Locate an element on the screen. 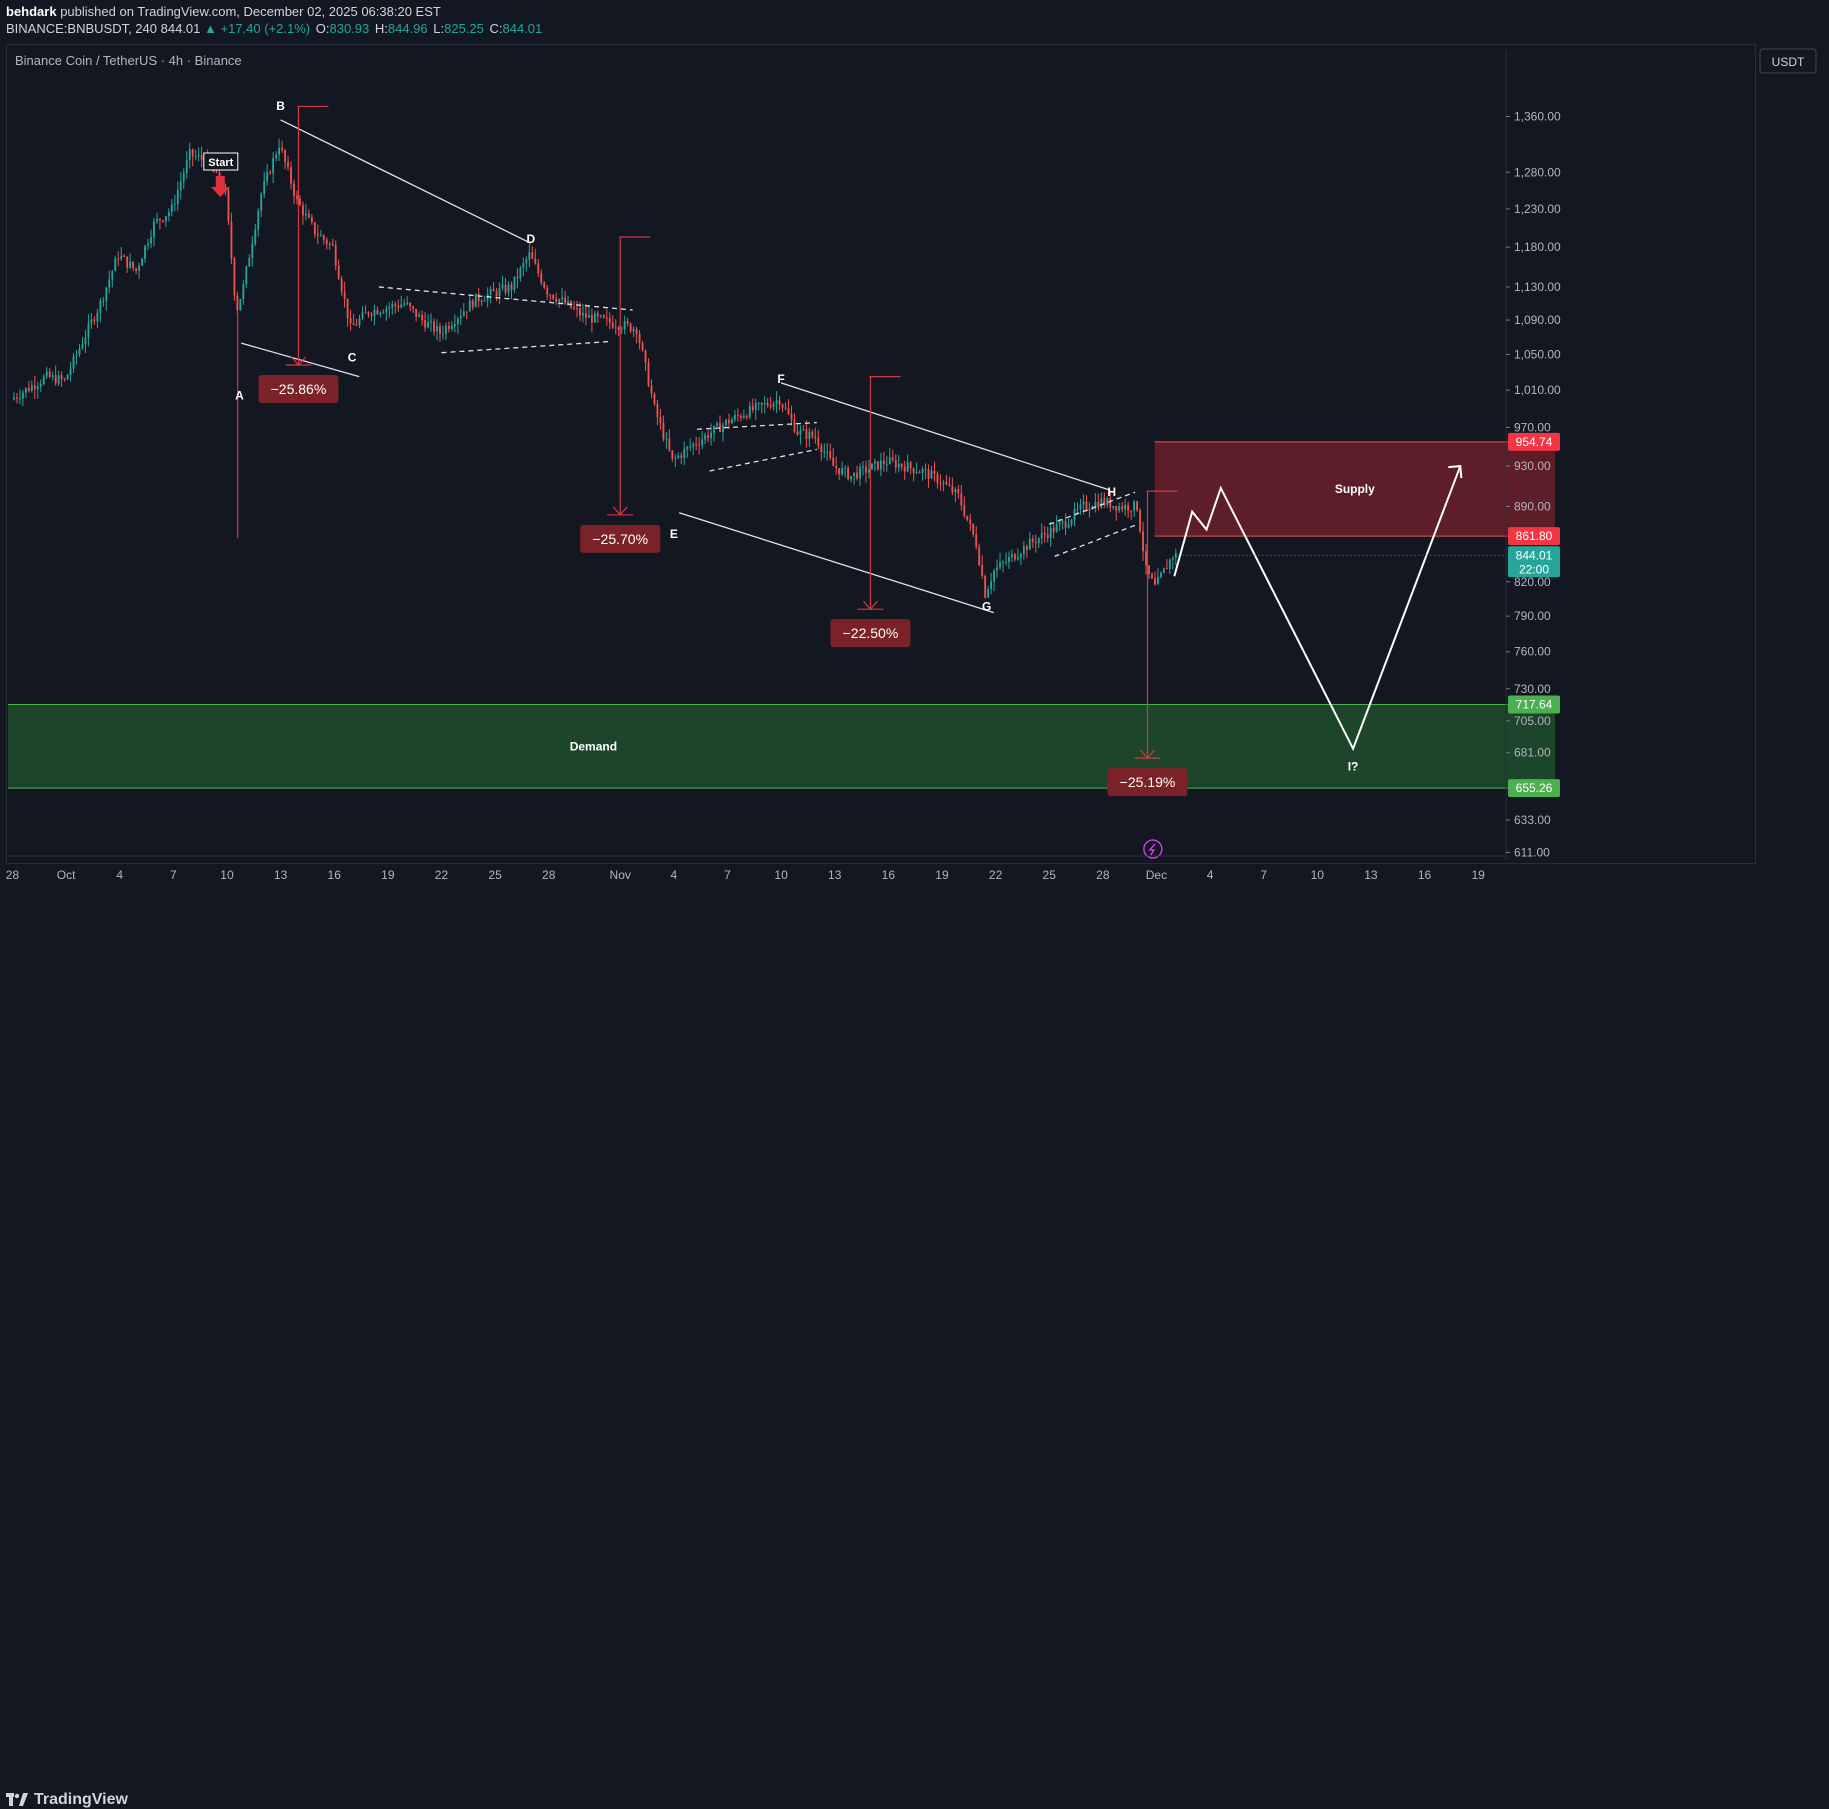 The height and width of the screenshot is (1809, 1829). low-value: 825.25 is located at coordinates (464, 28).